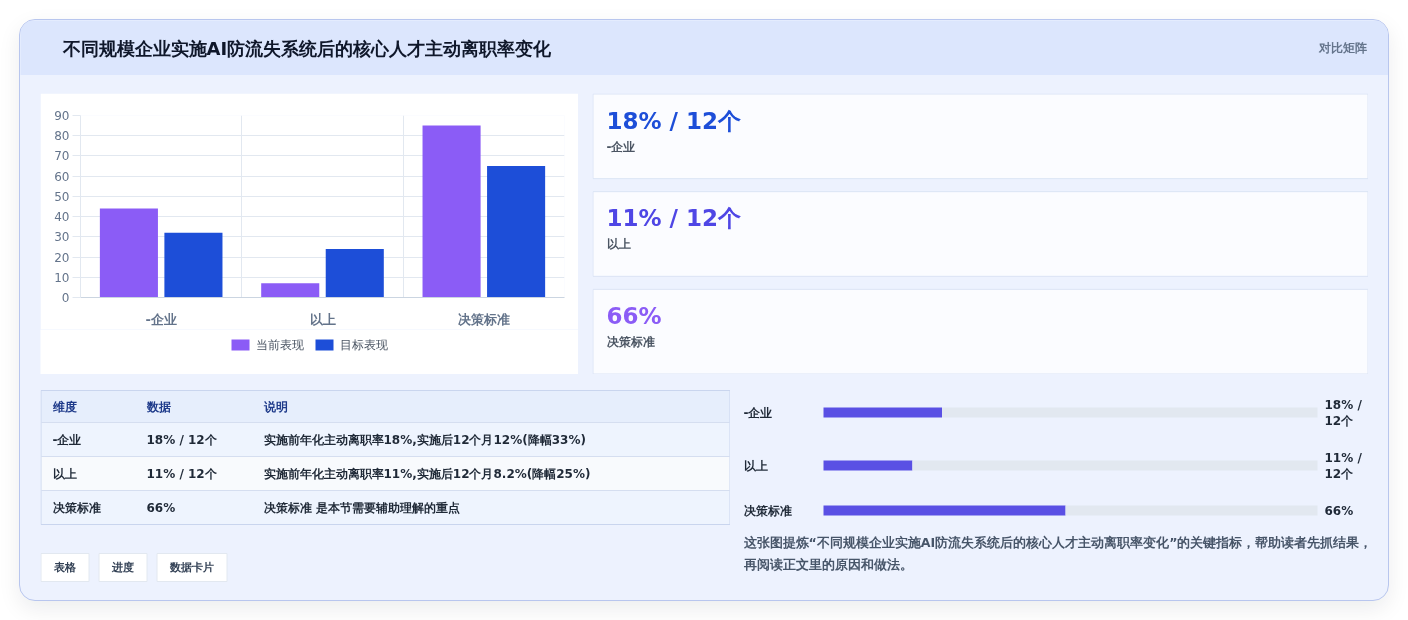 This screenshot has height=620, width=1408. Describe the element at coordinates (62, 237) in the screenshot. I see `y-tick-label: 30` at that location.